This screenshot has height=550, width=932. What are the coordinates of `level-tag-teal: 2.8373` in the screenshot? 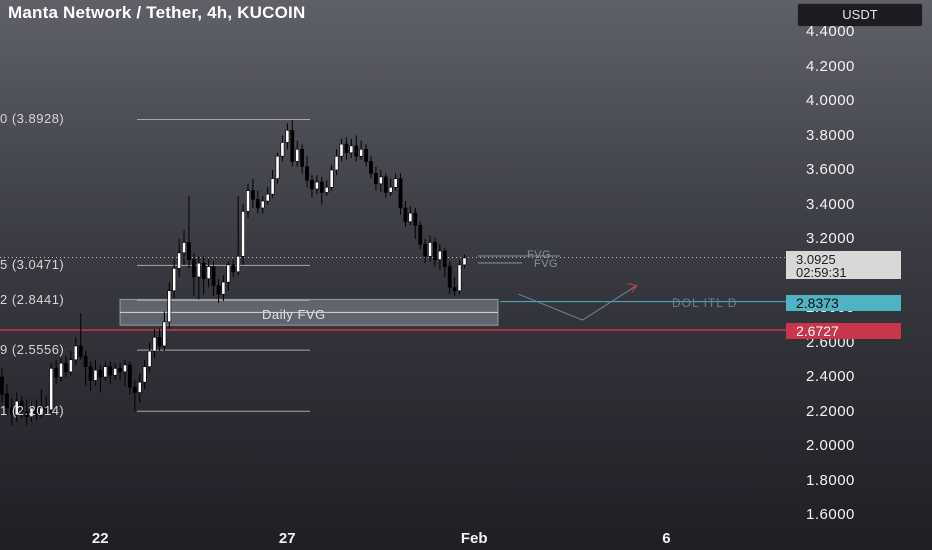 It's located at (843, 303).